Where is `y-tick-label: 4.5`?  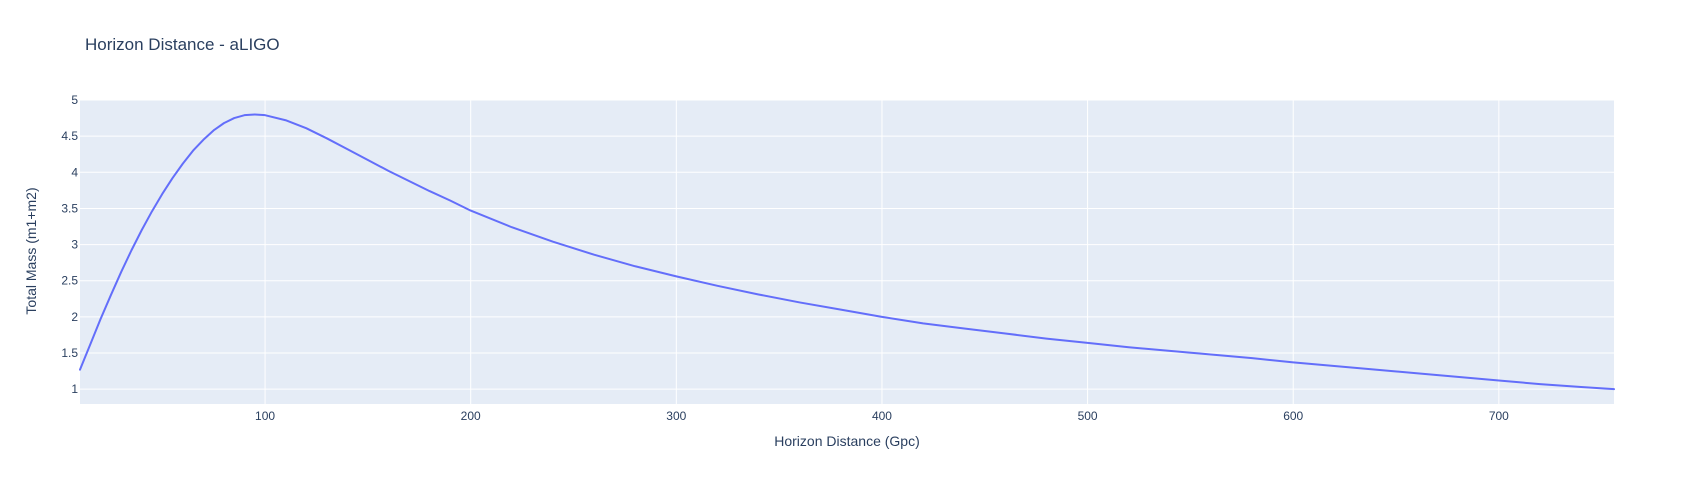 y-tick-label: 4.5 is located at coordinates (69, 136).